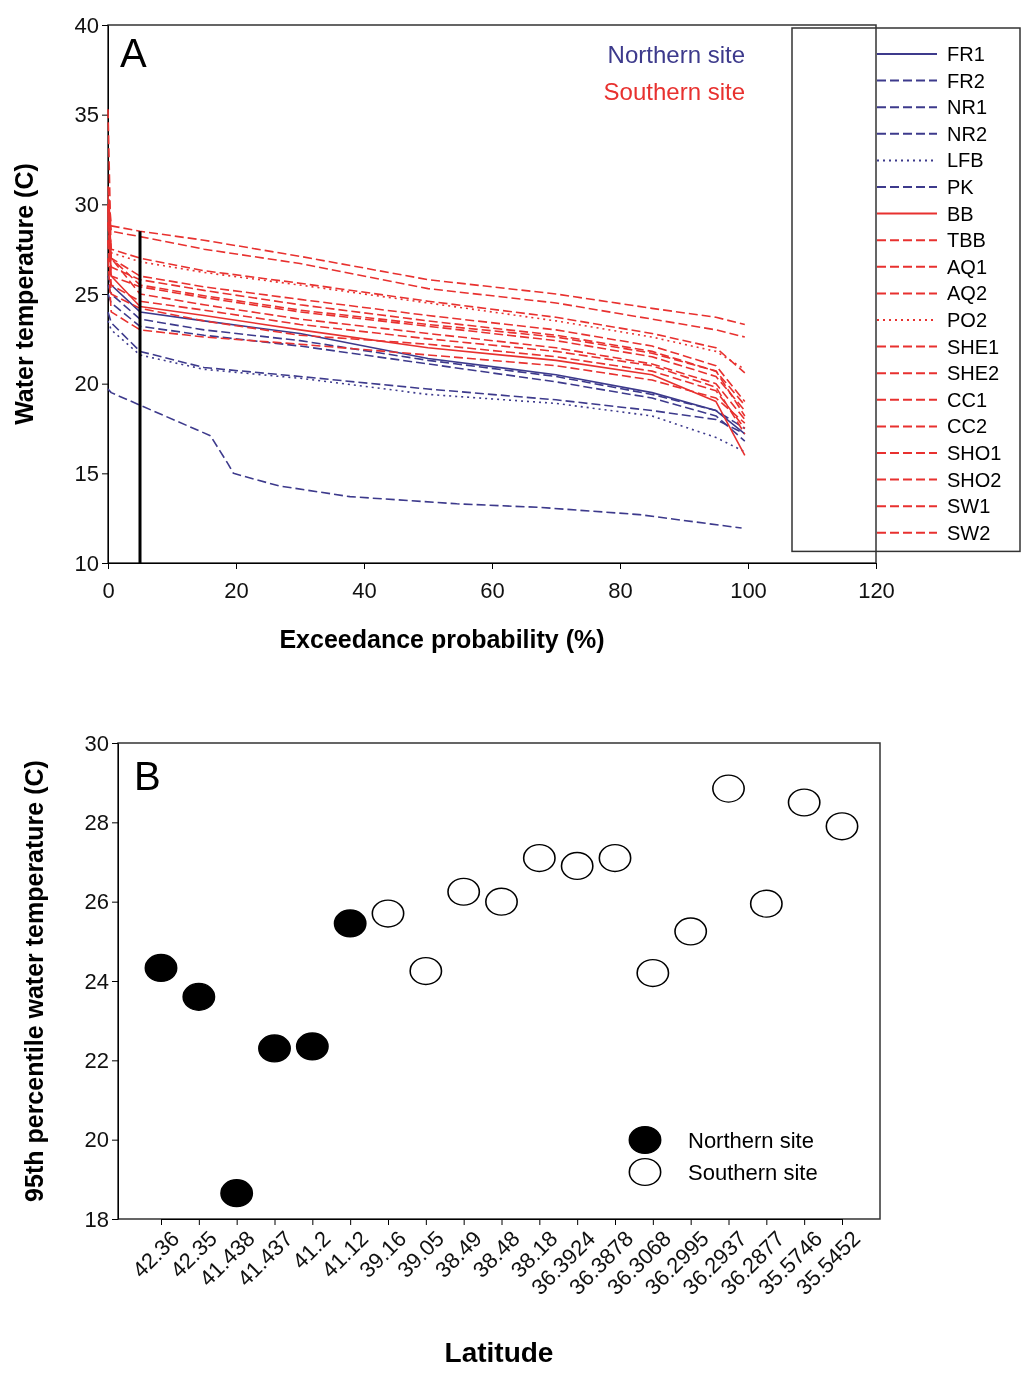 The width and height of the screenshot is (1021, 1375). Describe the element at coordinates (34, 981) in the screenshot. I see `y-axis-title: 95th percentile water temperature (C)` at that location.